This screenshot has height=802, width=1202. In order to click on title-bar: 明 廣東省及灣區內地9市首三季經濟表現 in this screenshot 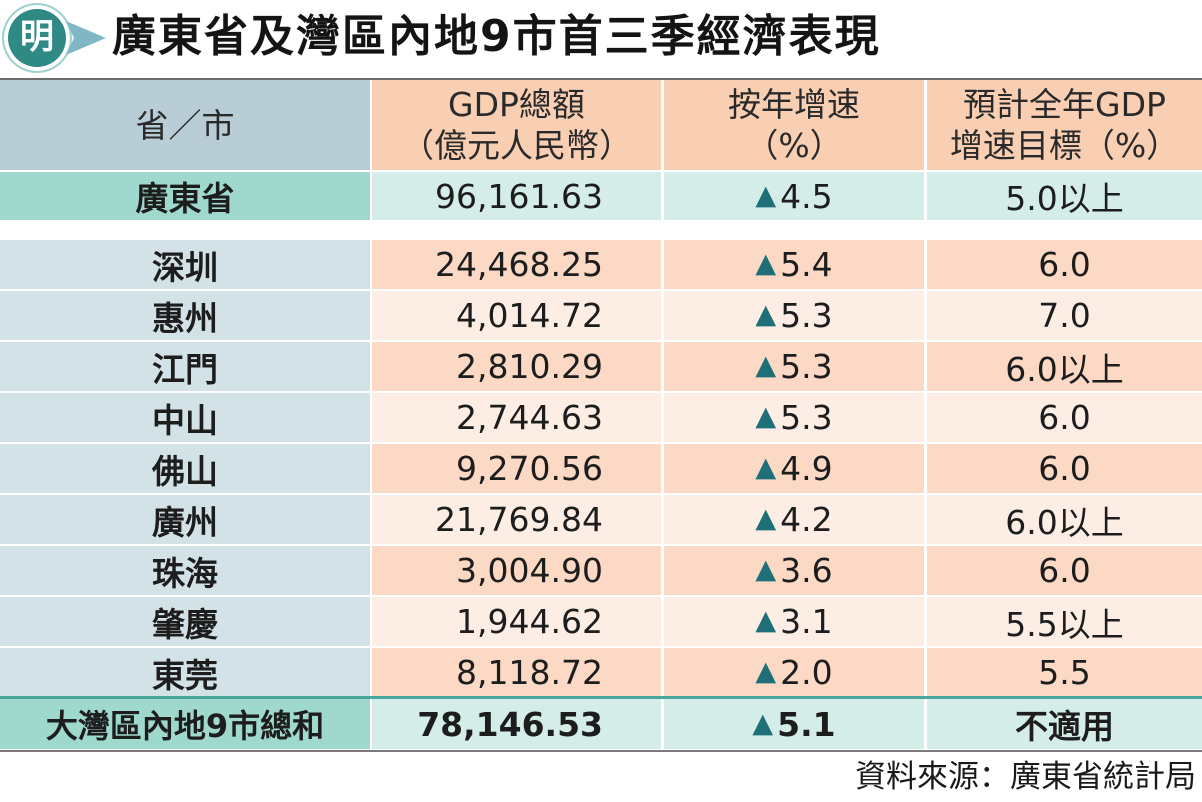, I will do `click(601, 39)`.